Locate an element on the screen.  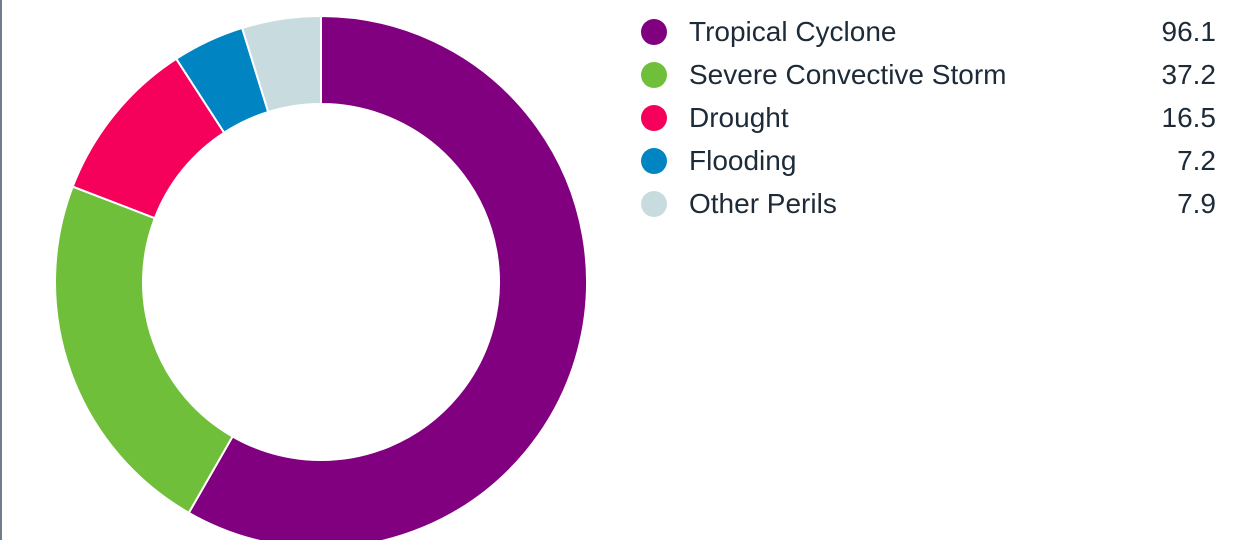
legend-item: Drought 16.5 is located at coordinates (928, 117).